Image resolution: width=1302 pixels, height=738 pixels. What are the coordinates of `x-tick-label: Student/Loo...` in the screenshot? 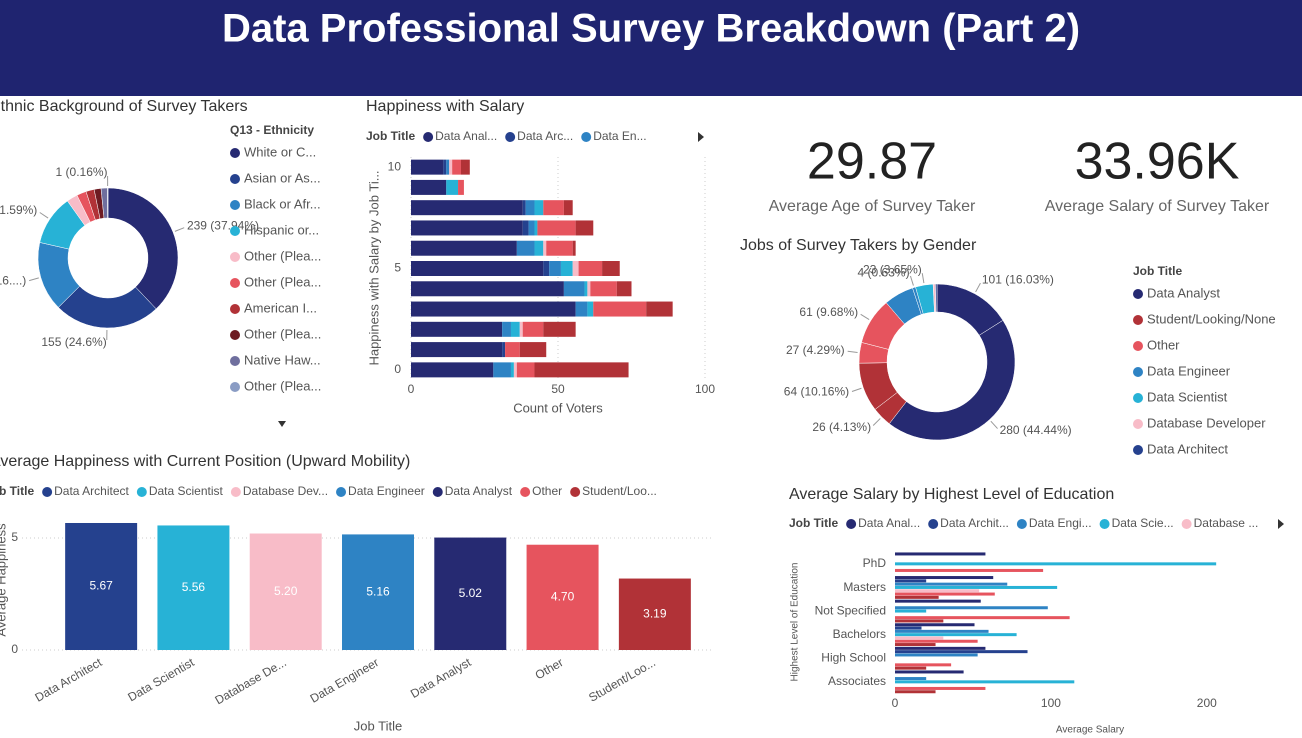 It's located at (622, 679).